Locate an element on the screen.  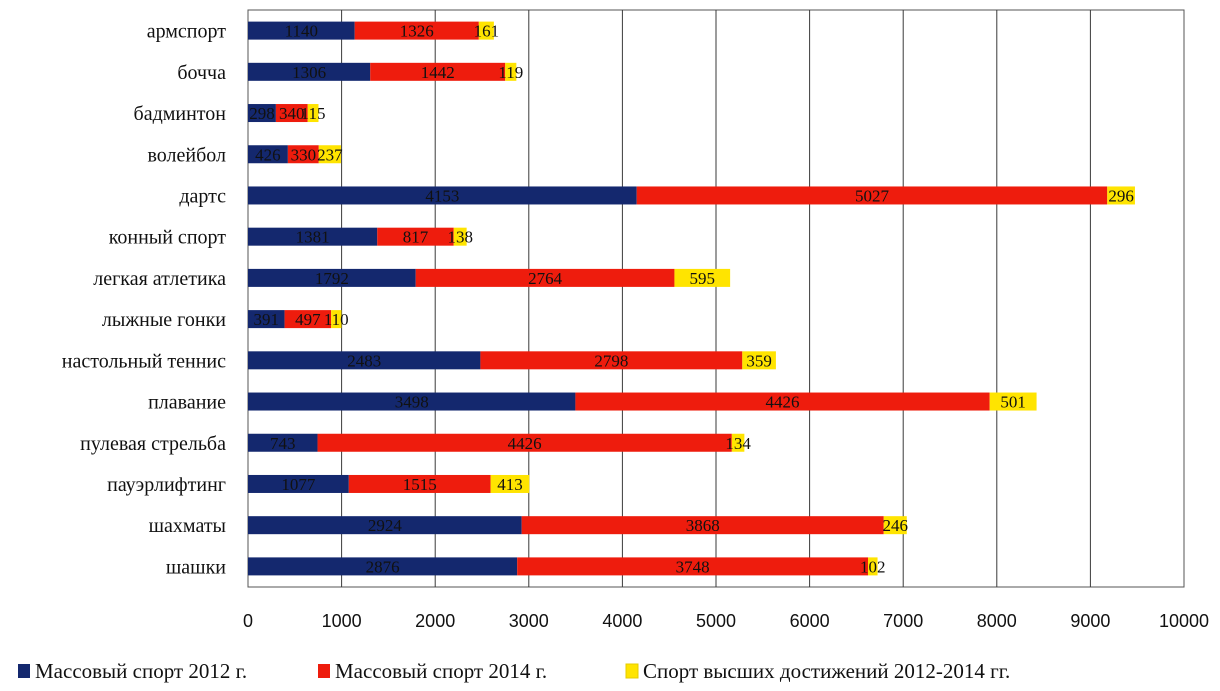
data-label: 1077 is located at coordinates (298, 484).